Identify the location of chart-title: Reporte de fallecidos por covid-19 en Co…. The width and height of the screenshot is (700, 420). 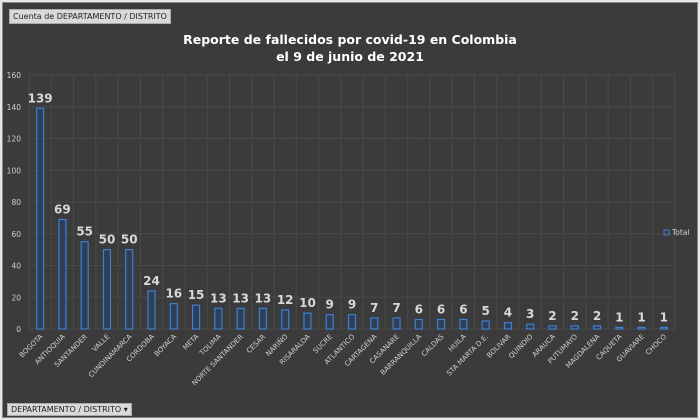
(350, 48).